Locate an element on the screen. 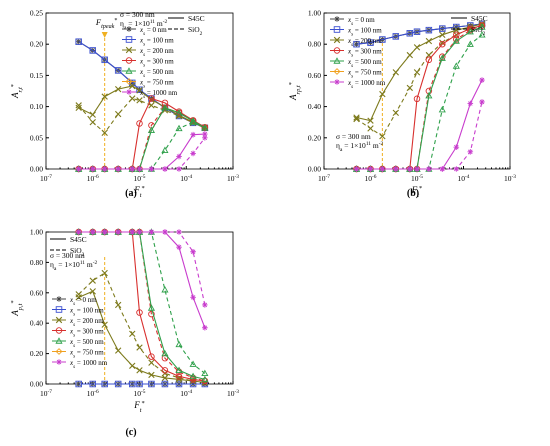 Image resolution: width=550 pixels, height=446 pixels. y-tick-label: 0.80 is located at coordinates (314, 44).